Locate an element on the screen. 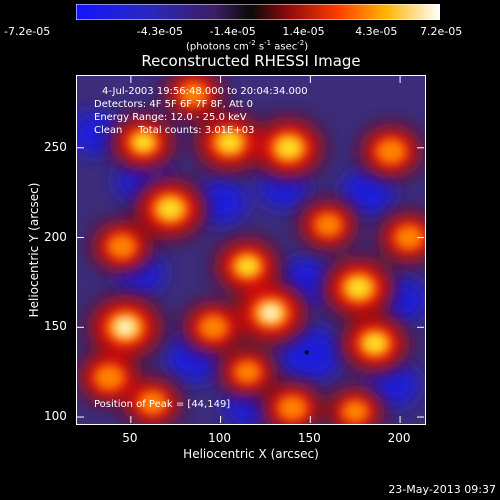  date-stamp: 23-May-2013 09:37 is located at coordinates (442, 489).